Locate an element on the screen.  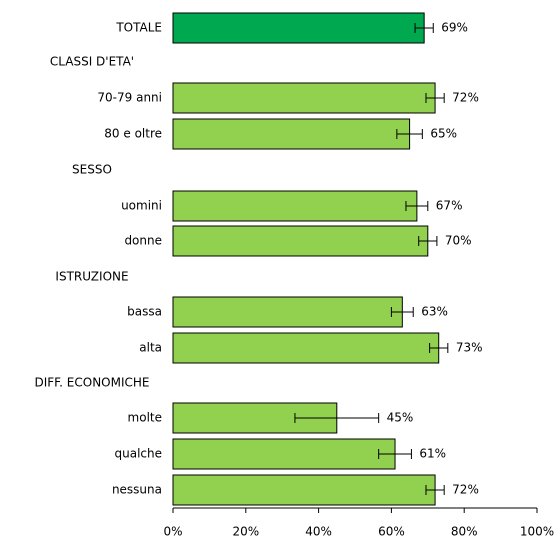
value-label: 45% is located at coordinates (400, 418).